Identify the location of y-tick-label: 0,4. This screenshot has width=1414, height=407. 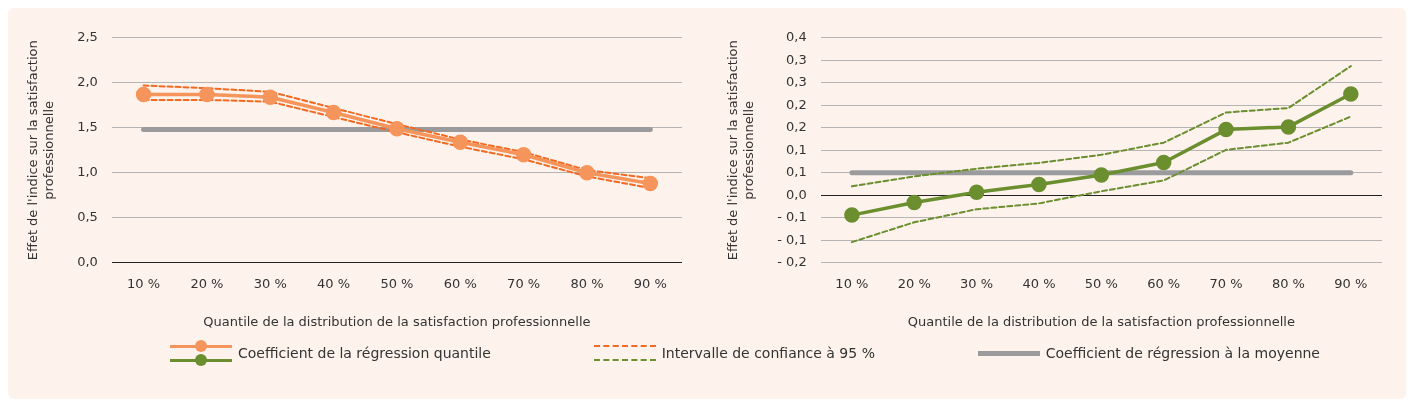
(796, 37).